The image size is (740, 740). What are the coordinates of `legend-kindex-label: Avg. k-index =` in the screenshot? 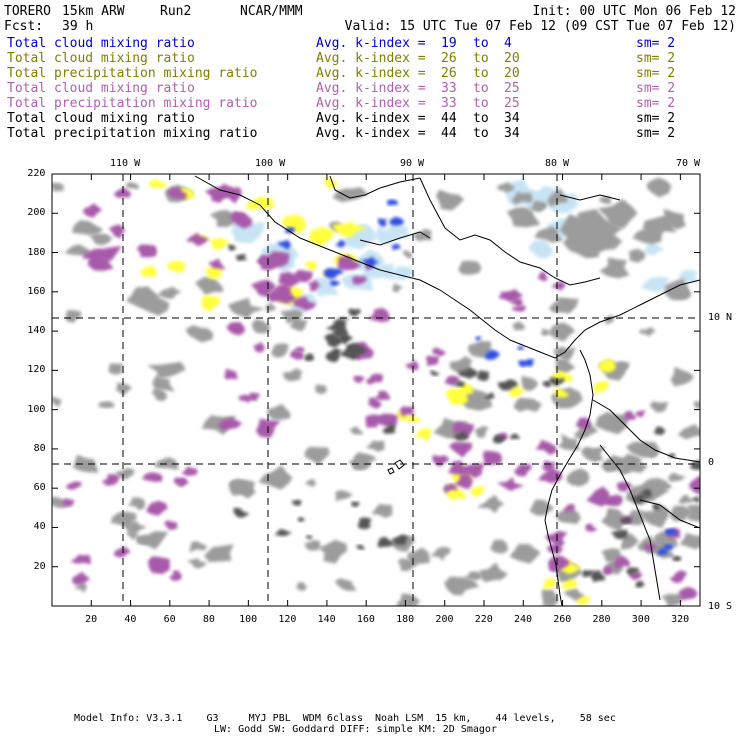 It's located at (371, 103).